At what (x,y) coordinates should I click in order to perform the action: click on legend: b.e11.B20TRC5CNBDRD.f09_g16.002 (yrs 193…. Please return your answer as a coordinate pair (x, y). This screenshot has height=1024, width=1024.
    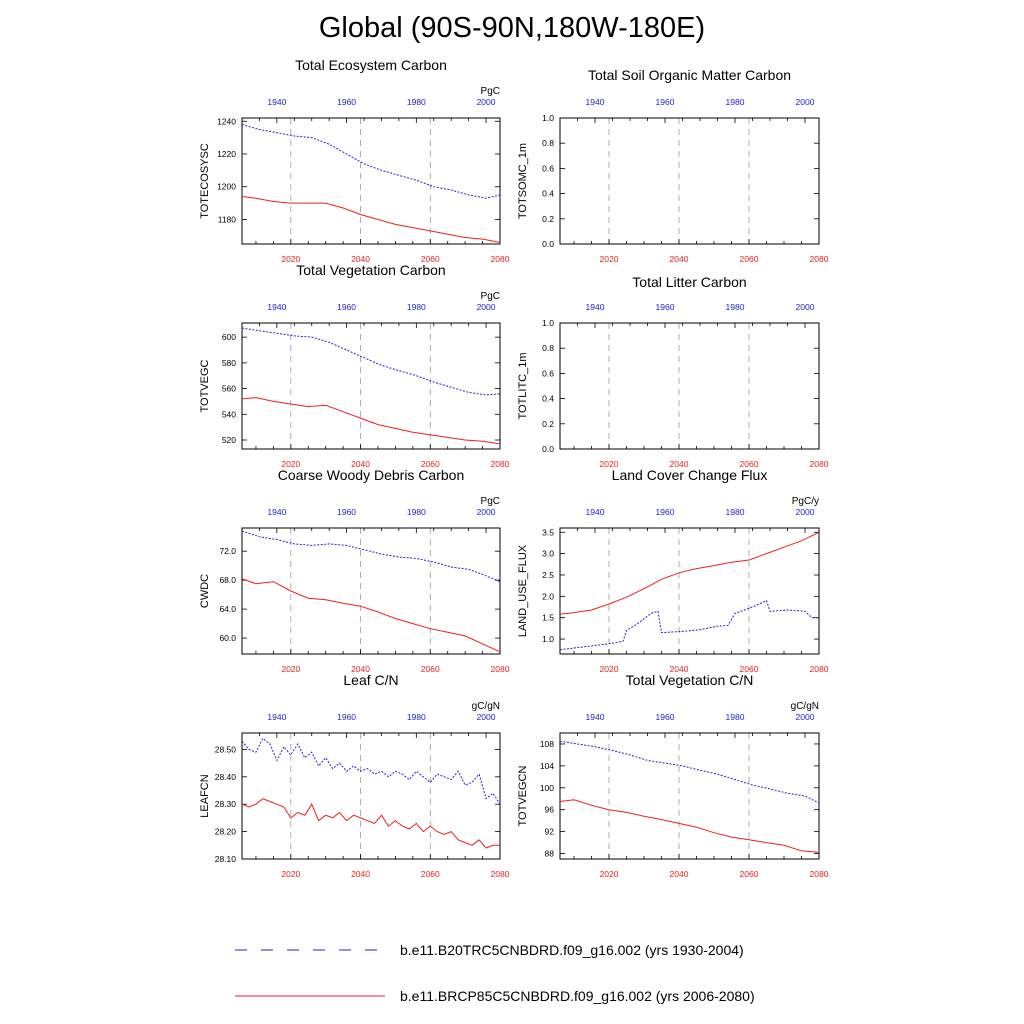
    Looking at the image, I should click on (495, 973).